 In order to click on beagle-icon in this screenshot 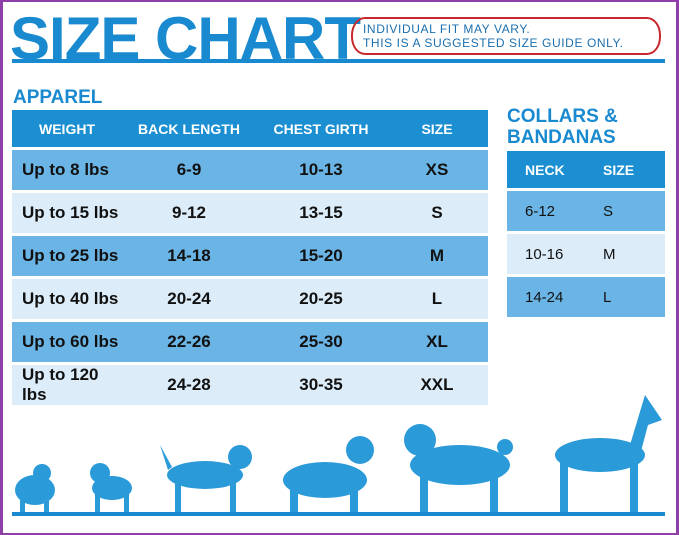, I will do `click(206, 479)`.